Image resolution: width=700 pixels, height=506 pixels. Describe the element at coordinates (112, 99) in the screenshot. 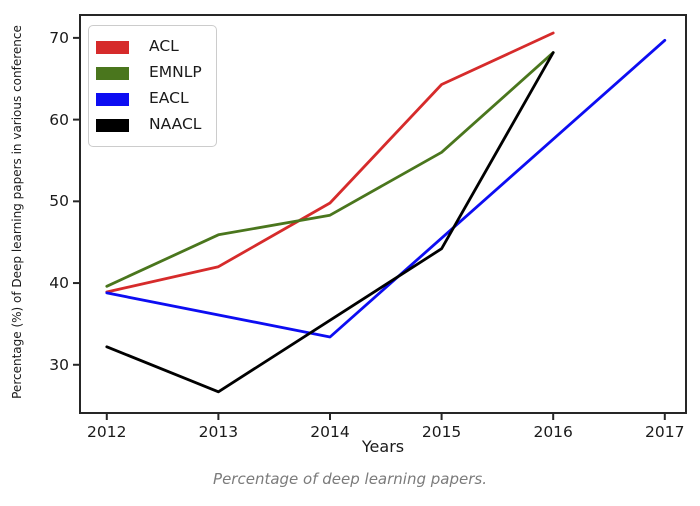

I see `eacl-color-swatch` at that location.